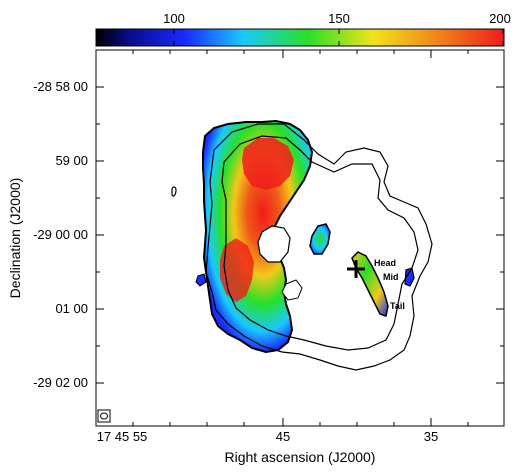  Describe the element at coordinates (201, 280) in the screenshot. I see `emission-speck-west` at that location.